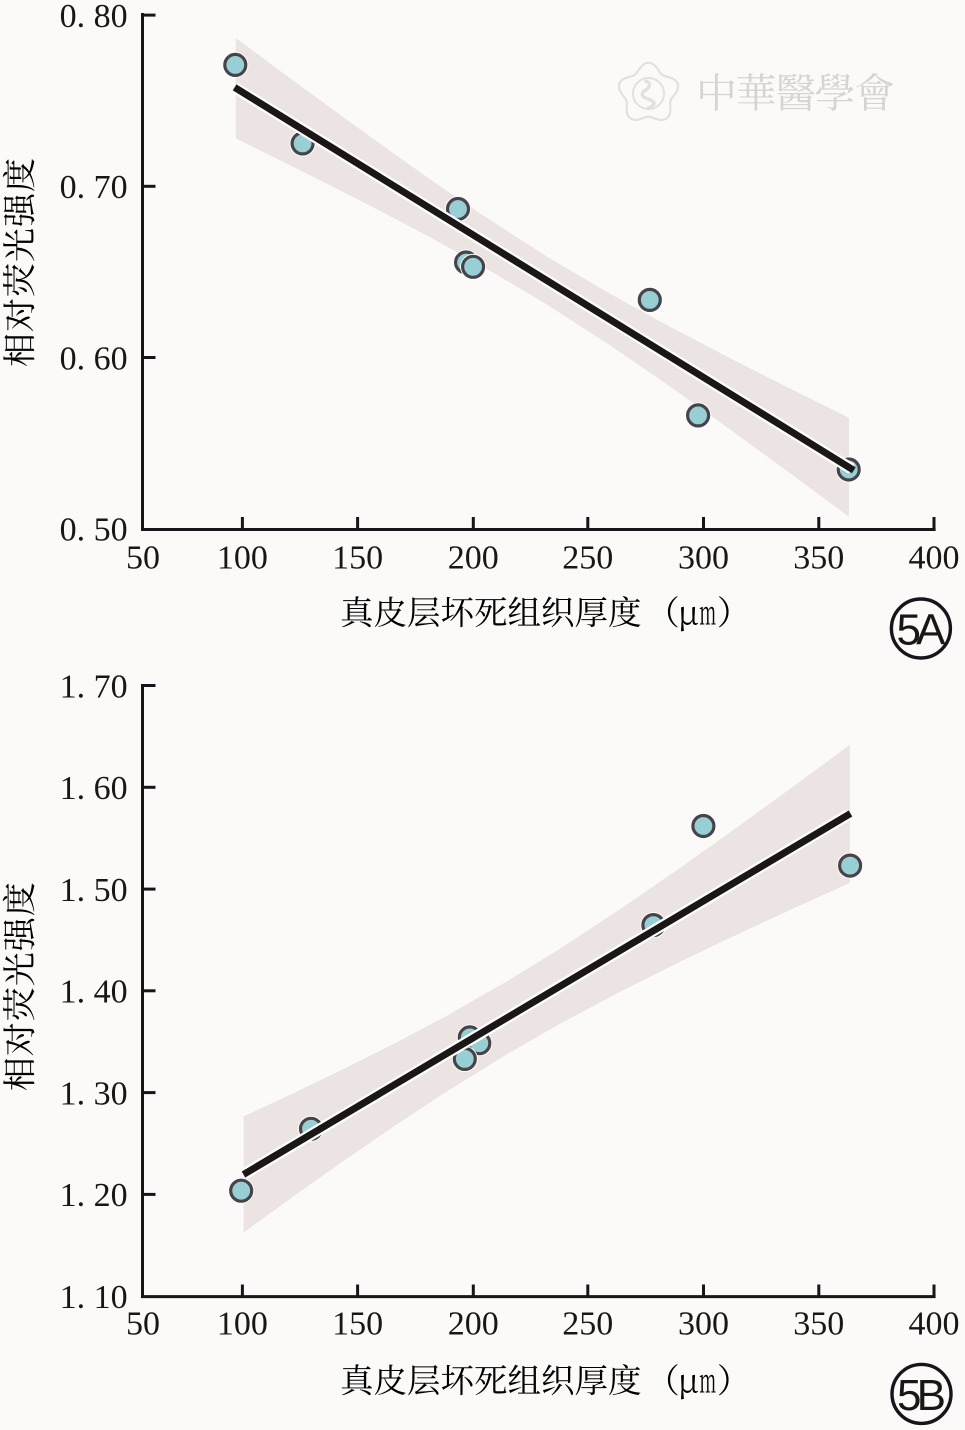 The image size is (965, 1430). What do you see at coordinates (94, 992) in the screenshot?
I see `svg-text: 1. 40` at bounding box center [94, 992].